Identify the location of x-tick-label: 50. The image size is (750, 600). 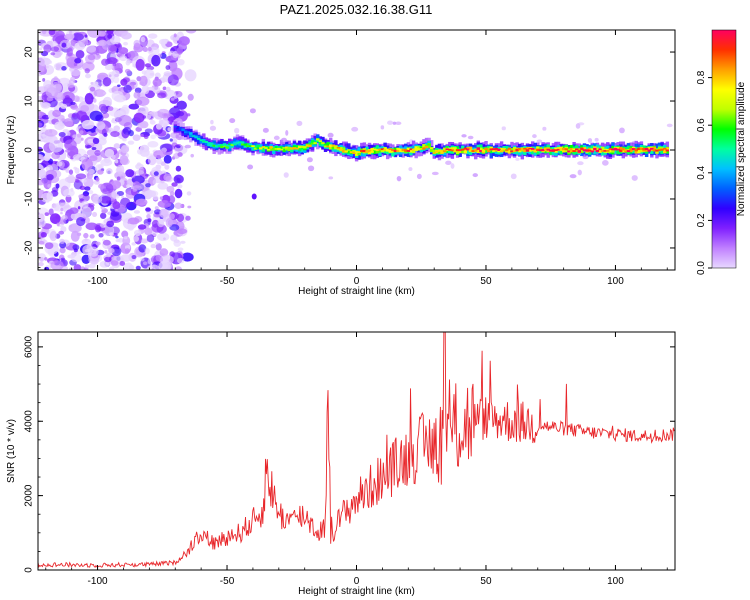
(486, 281).